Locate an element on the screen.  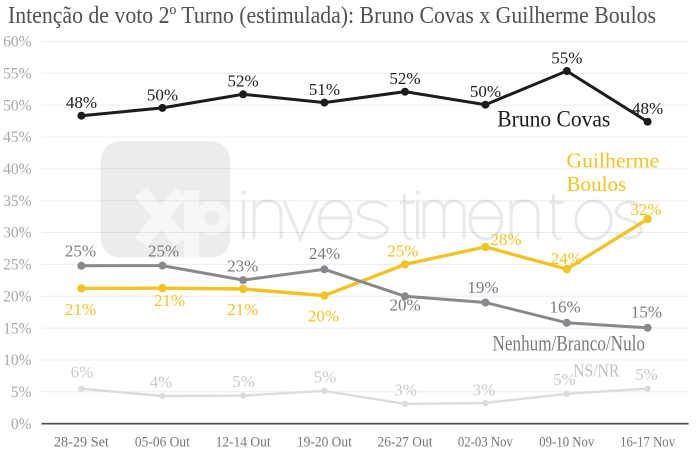
svg-text: 16-17 Nov is located at coordinates (648, 443).